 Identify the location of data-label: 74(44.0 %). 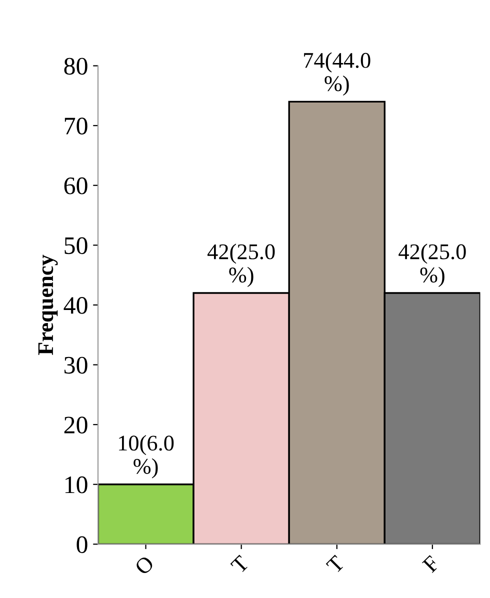
(337, 74).